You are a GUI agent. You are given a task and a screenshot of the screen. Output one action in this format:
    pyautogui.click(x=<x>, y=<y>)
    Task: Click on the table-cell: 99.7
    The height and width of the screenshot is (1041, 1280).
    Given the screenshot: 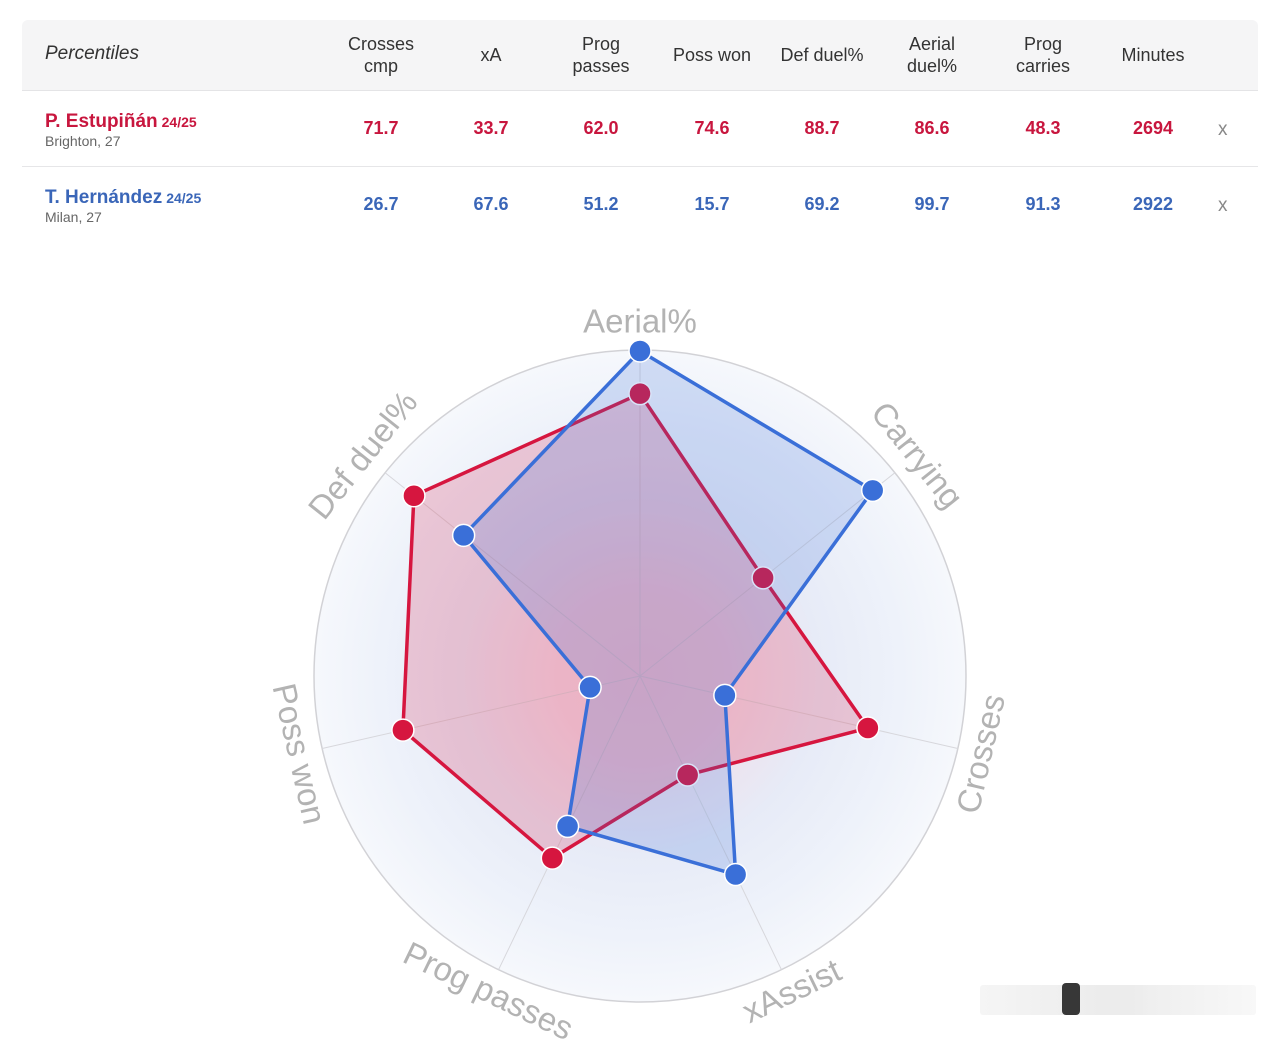 What is the action you would take?
    pyautogui.click(x=932, y=204)
    